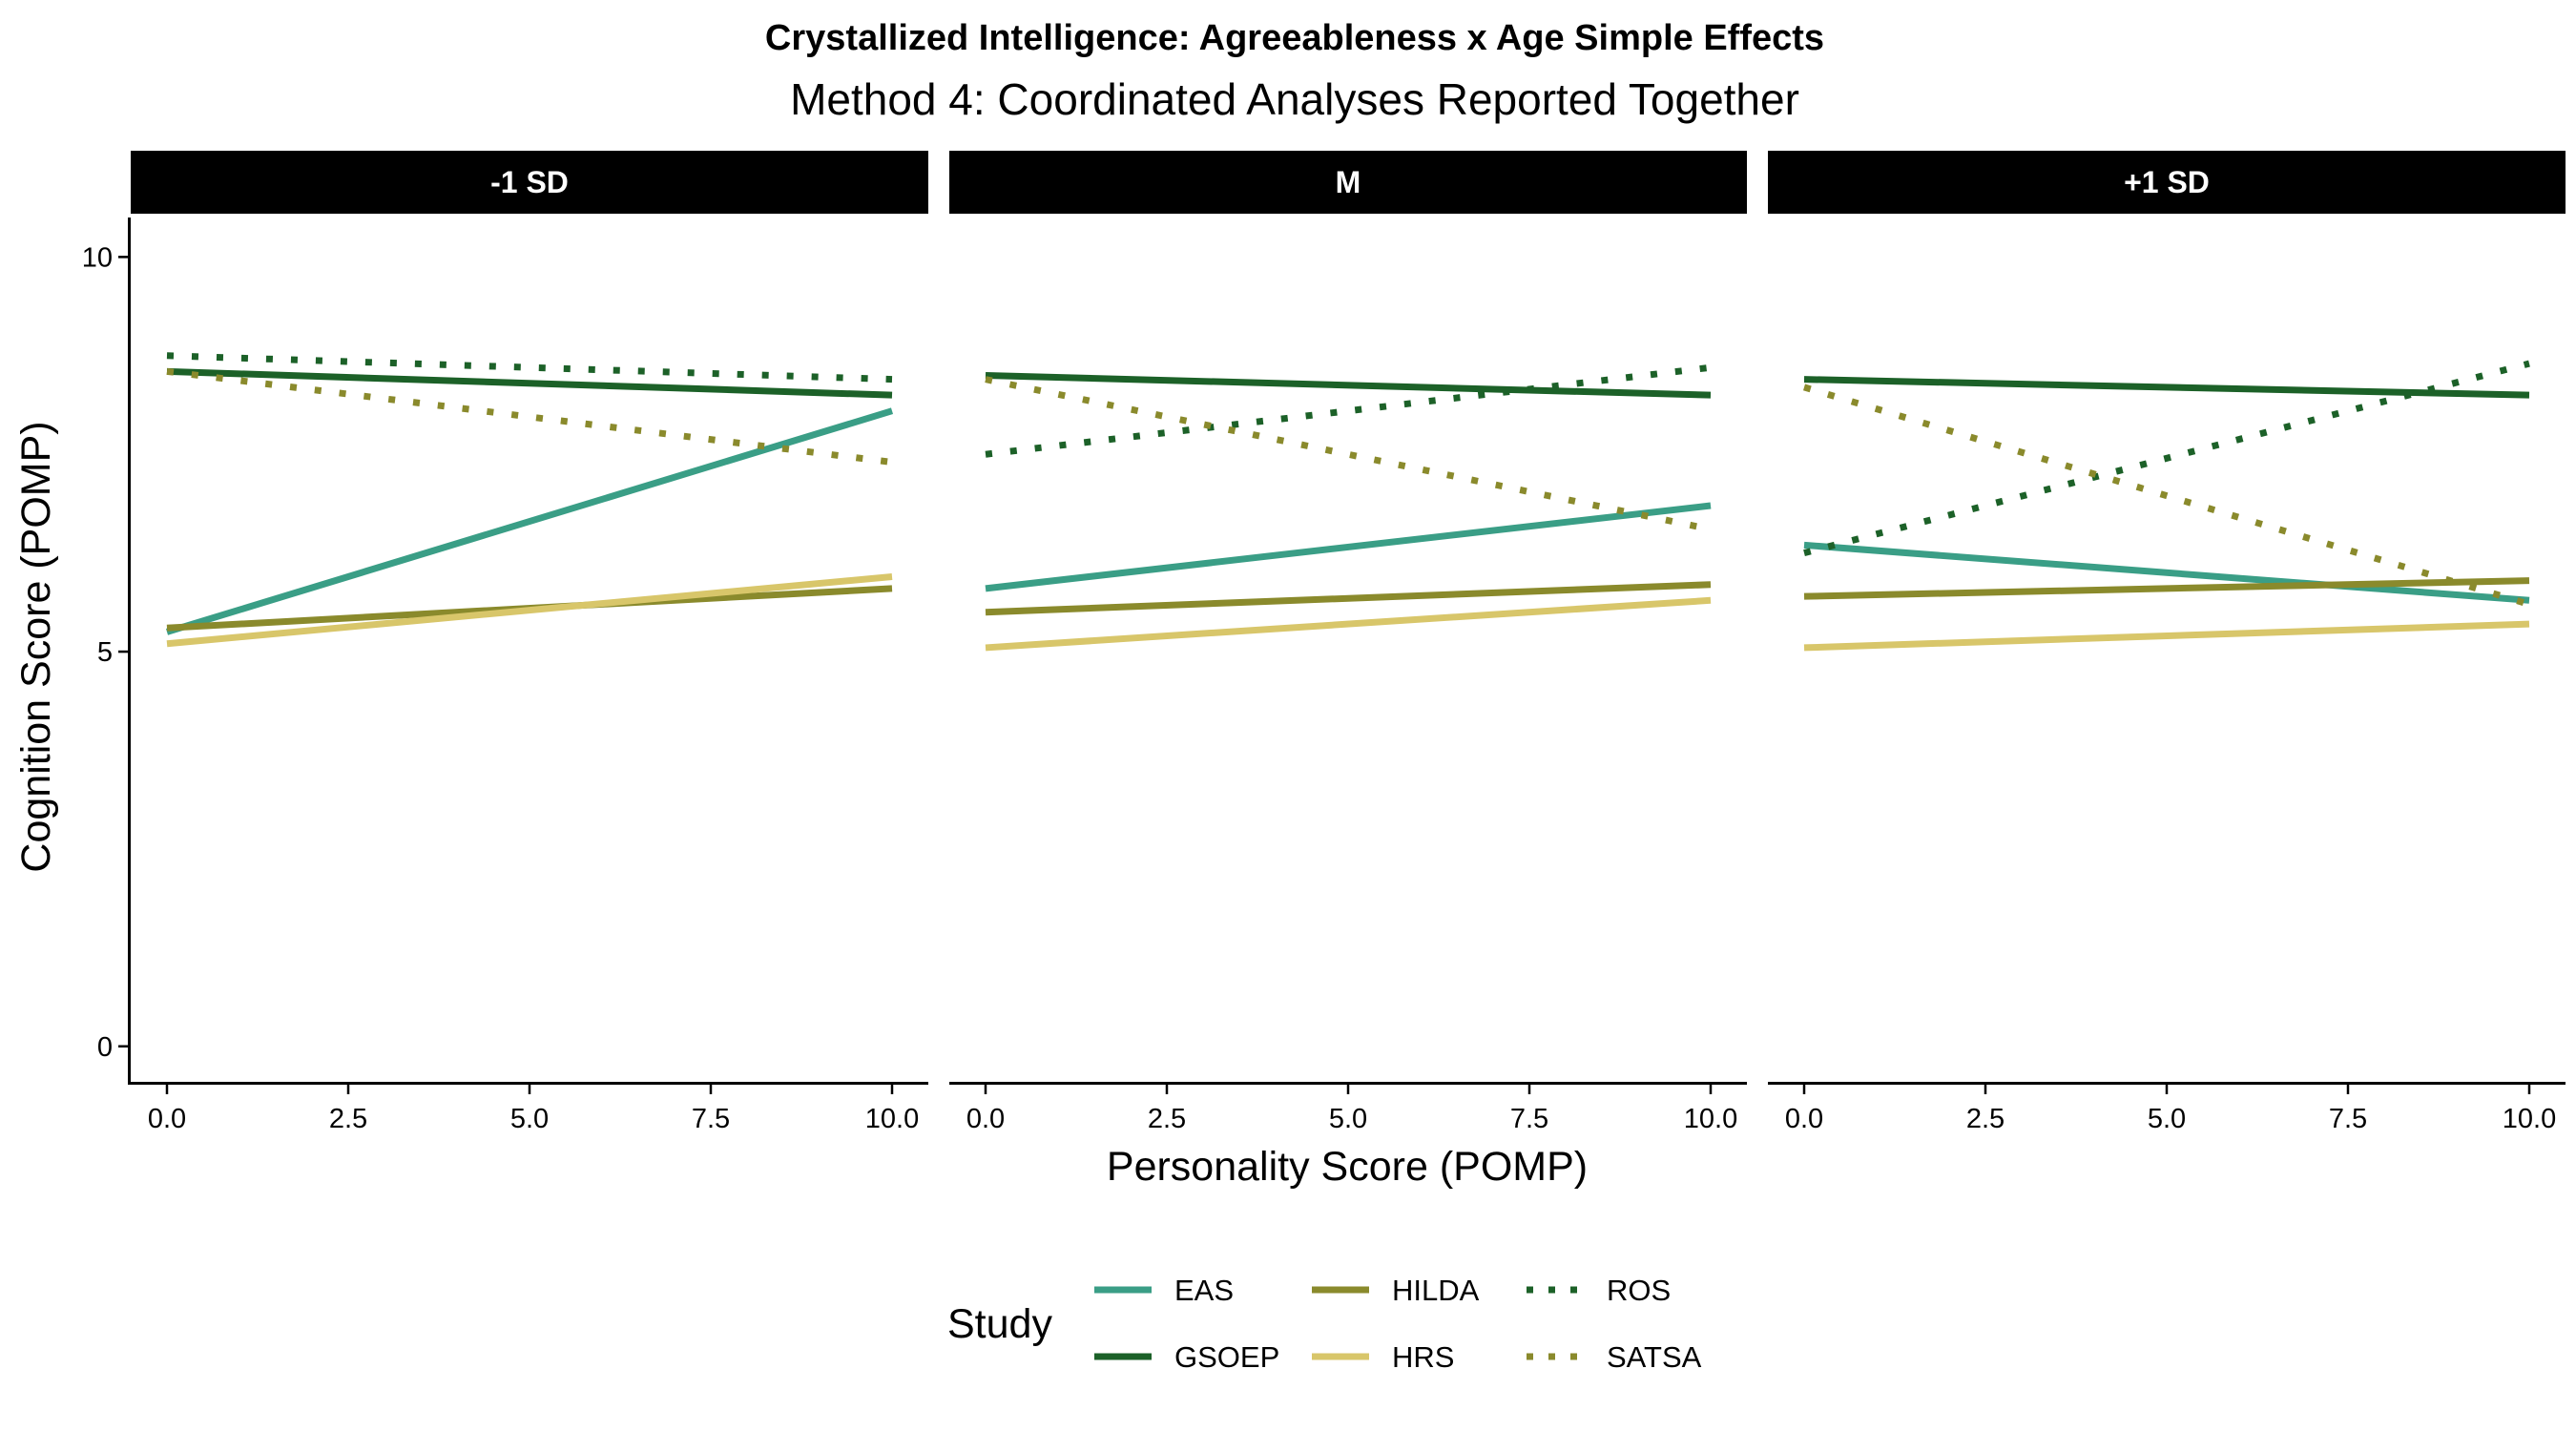 The image size is (2576, 1431). What do you see at coordinates (1204, 1290) in the screenshot?
I see `legend-label-eas: EAS` at bounding box center [1204, 1290].